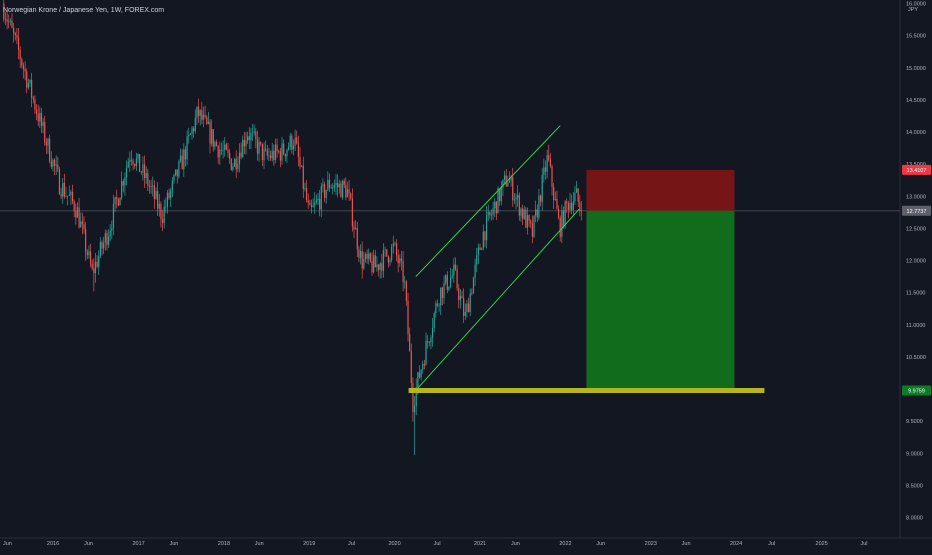 The height and width of the screenshot is (555, 932). What do you see at coordinates (863, 544) in the screenshot?
I see `time-tick-label: Jul` at bounding box center [863, 544].